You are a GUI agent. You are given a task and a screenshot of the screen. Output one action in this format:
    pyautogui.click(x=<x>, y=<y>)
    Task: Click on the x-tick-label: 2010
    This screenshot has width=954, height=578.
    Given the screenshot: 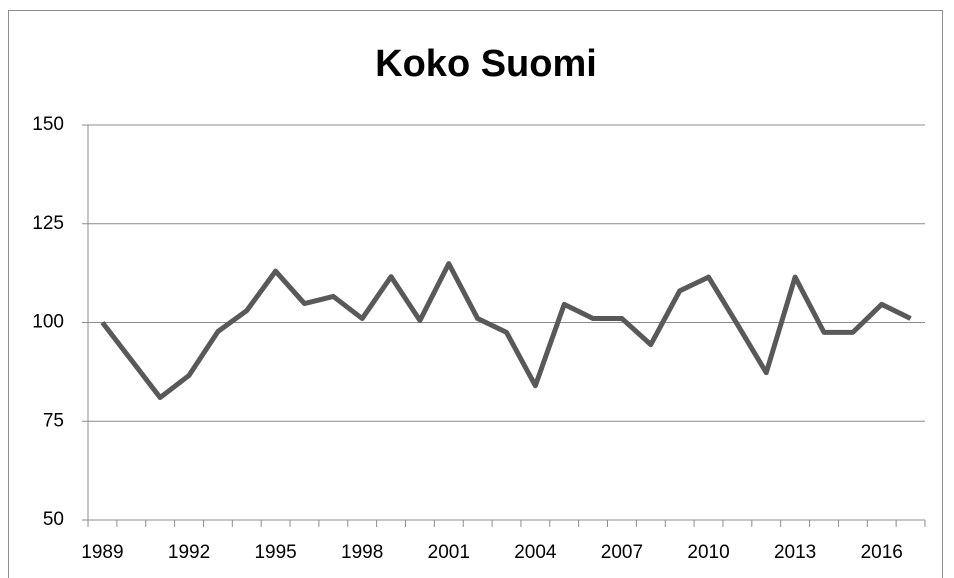 What is the action you would take?
    pyautogui.click(x=708, y=552)
    